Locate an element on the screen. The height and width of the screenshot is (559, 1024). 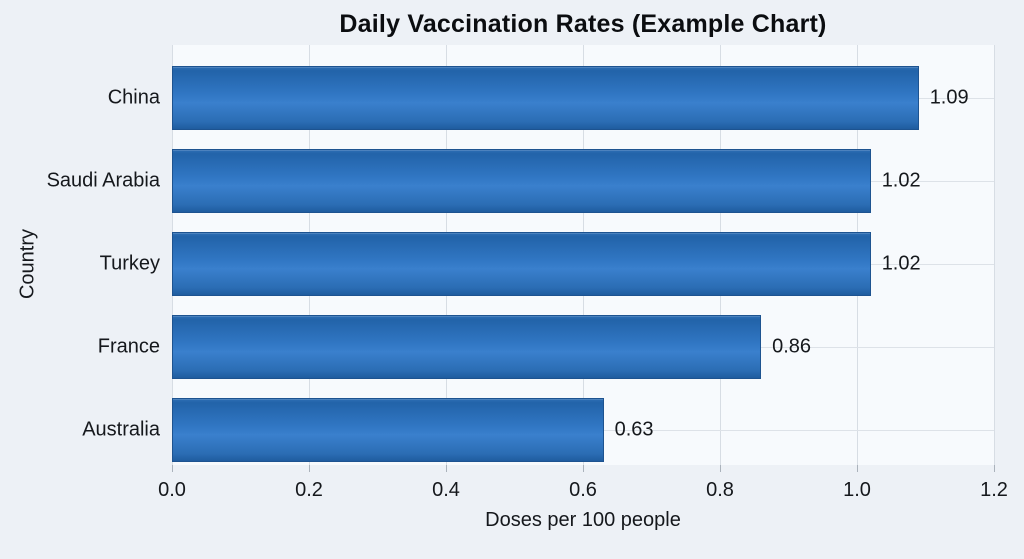
x-tick-label: 0.2 is located at coordinates (309, 490).